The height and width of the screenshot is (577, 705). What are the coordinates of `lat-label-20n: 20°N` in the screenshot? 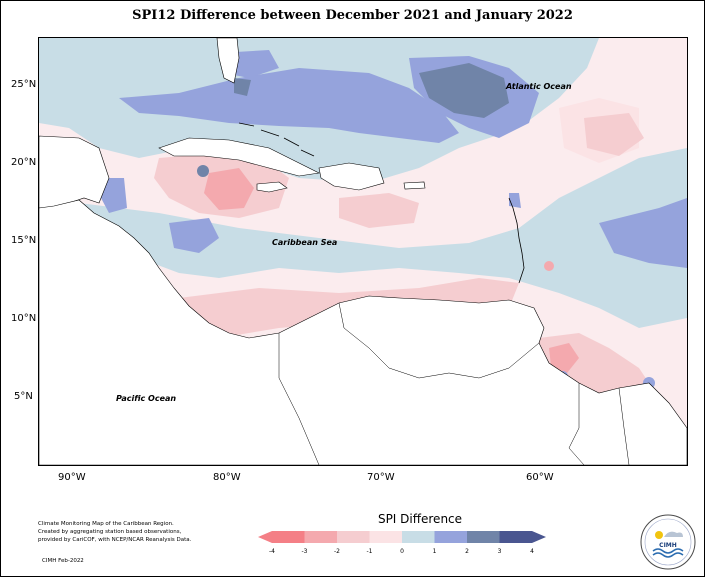 It's located at (24, 162).